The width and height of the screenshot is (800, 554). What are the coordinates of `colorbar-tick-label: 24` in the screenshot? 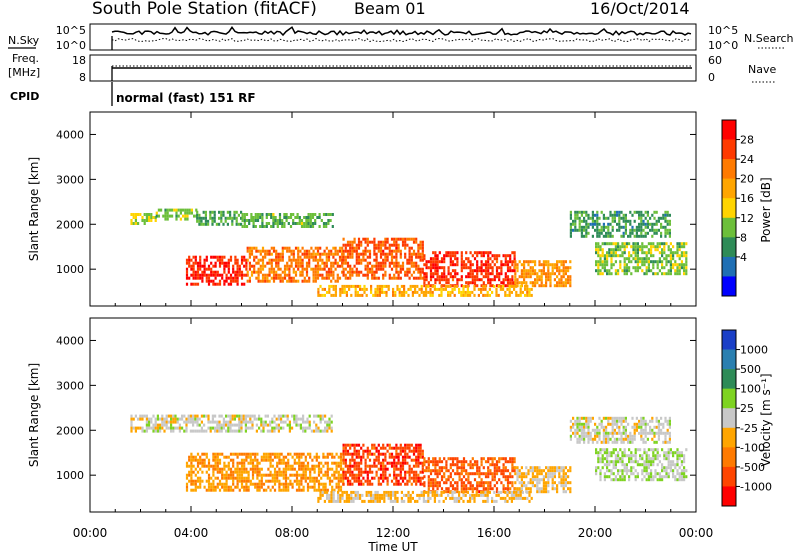 It's located at (747, 159).